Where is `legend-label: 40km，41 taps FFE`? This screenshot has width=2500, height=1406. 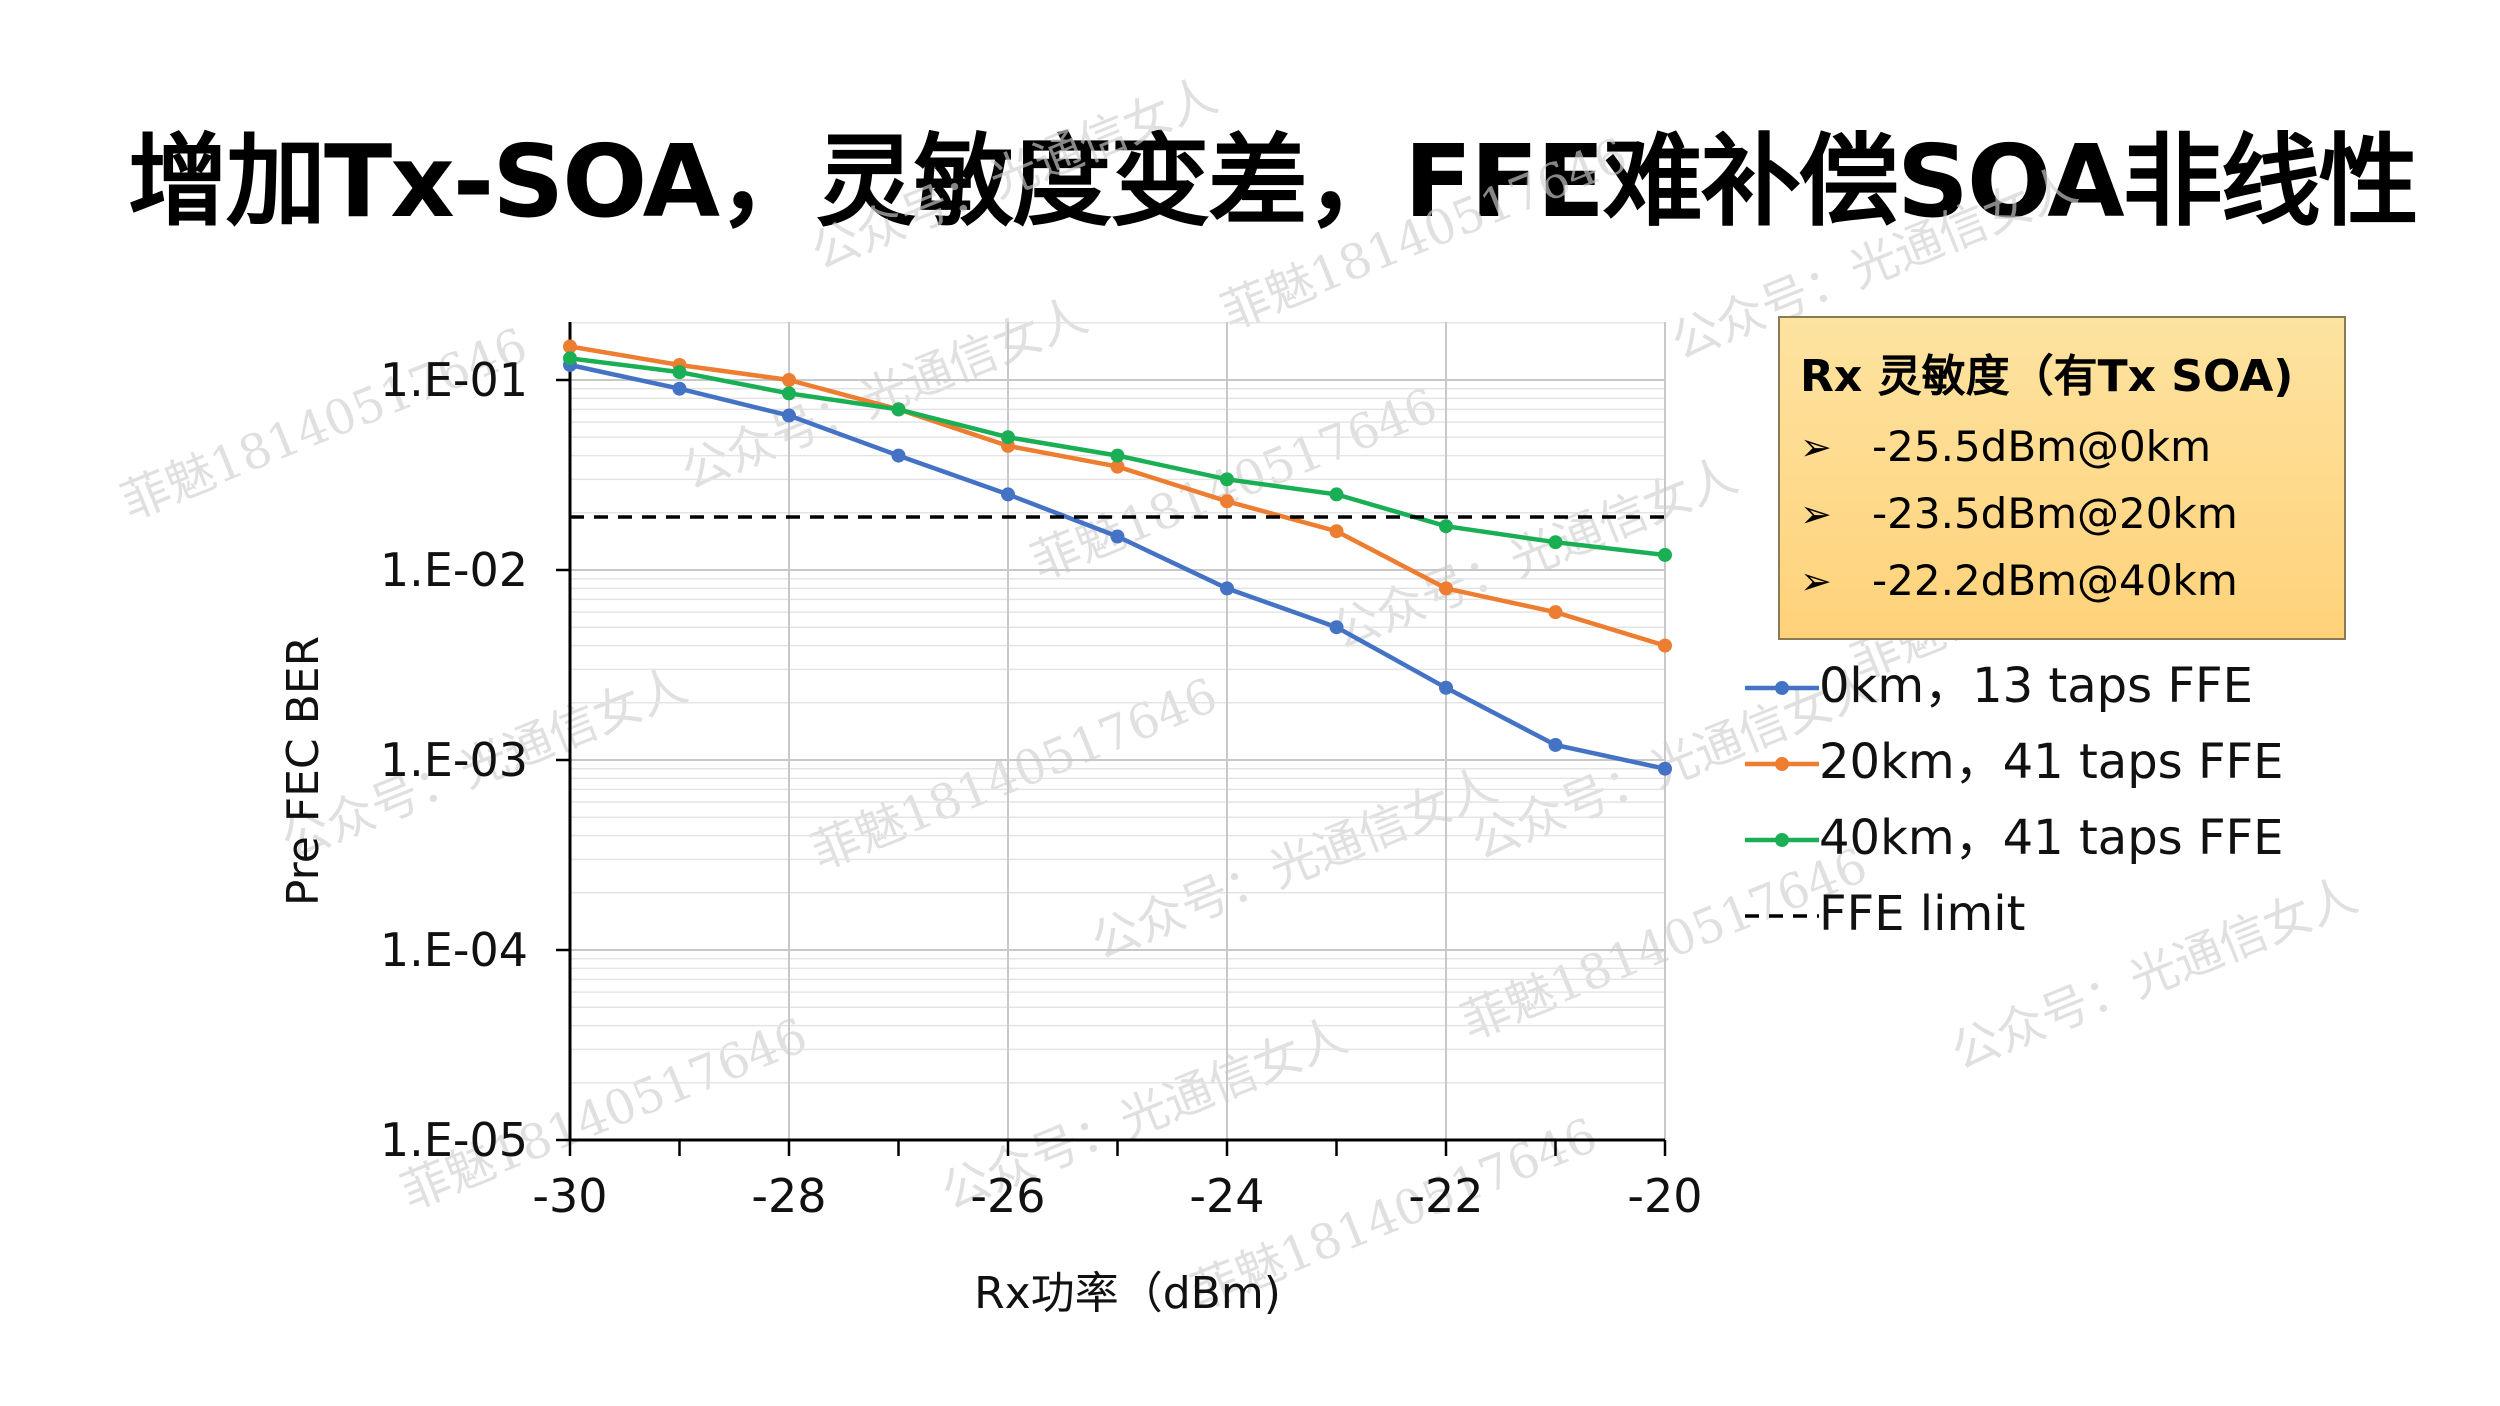 legend-label: 40km，41 taps FFE is located at coordinates (2051, 838).